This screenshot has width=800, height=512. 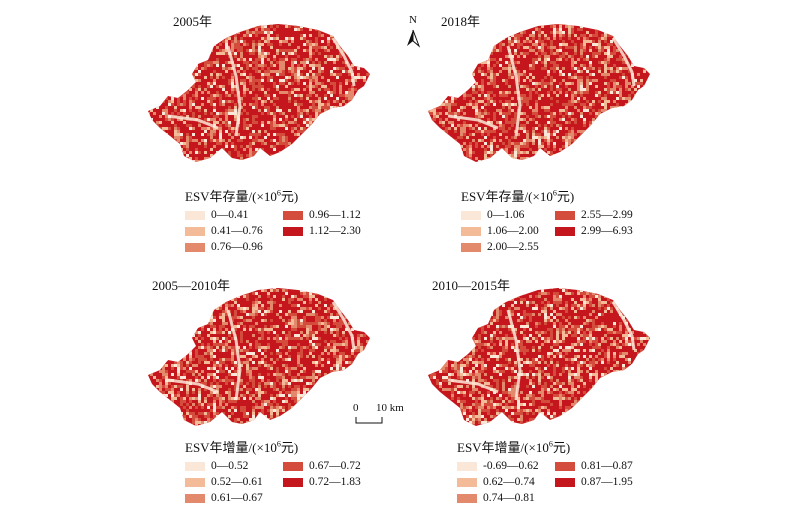 I want to click on legend-item: 0.67—0.72, so click(x=322, y=466).